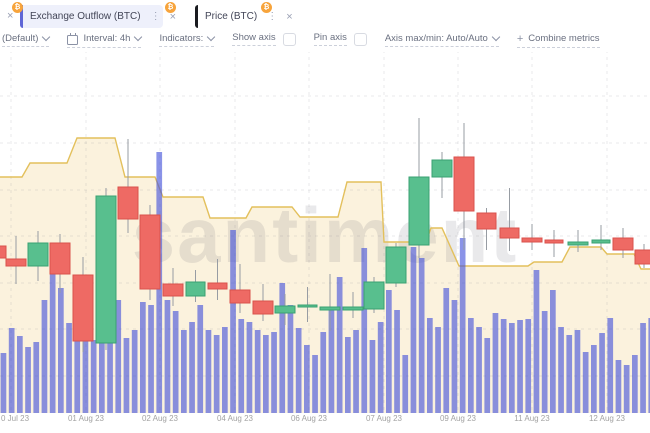 This screenshot has height=433, width=650. I want to click on tab-exchange-outflow: Exchange Outflow (BTC) ⋮ ×, so click(98, 16).